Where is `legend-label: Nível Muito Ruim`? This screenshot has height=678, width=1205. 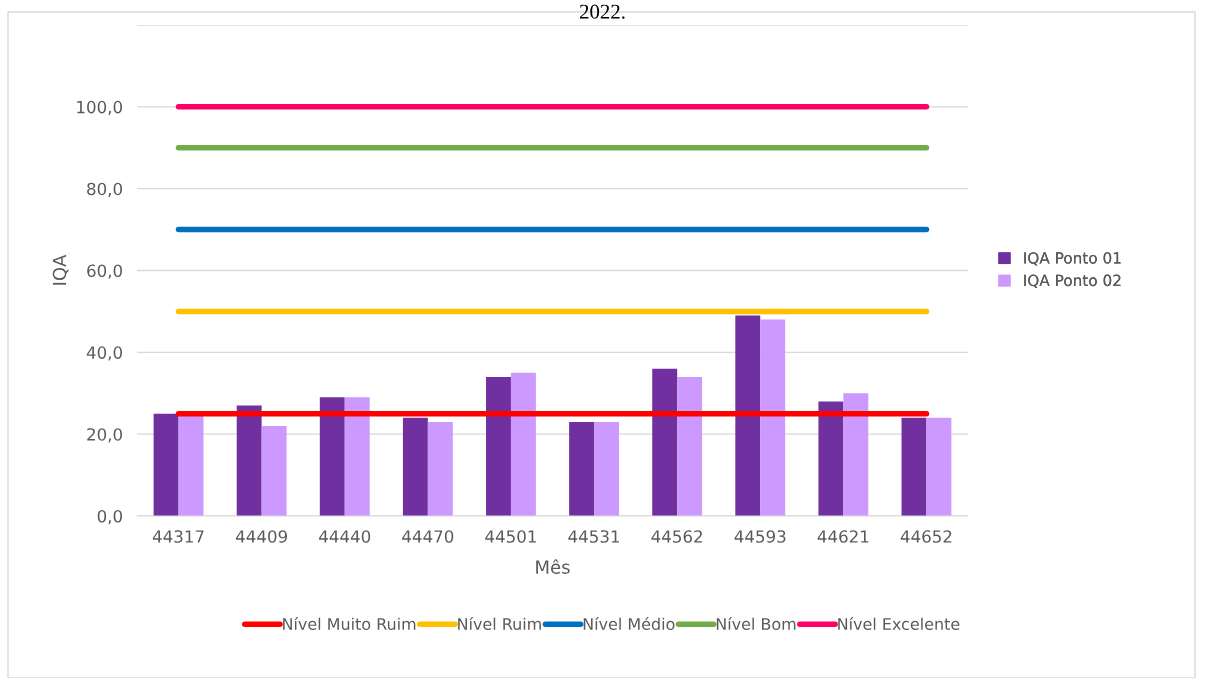 legend-label: Nível Muito Ruim is located at coordinates (349, 624).